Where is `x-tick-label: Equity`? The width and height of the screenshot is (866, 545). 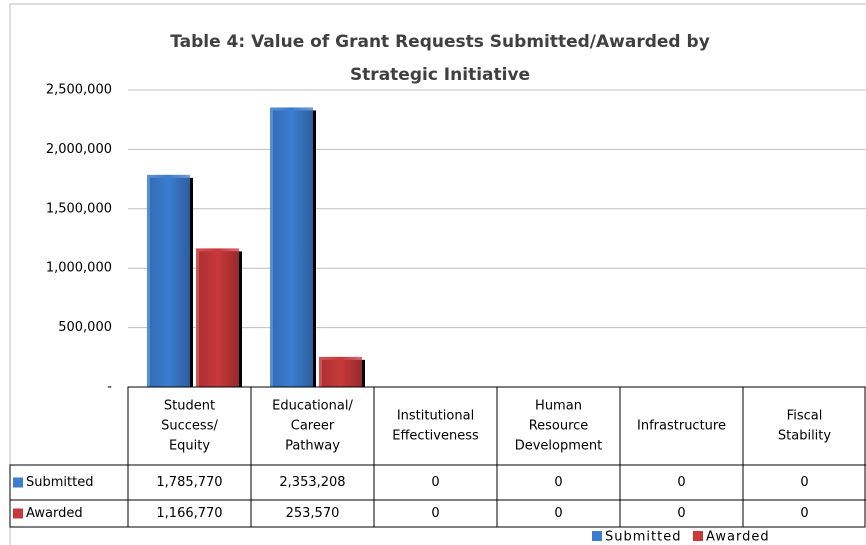 x-tick-label: Equity is located at coordinates (189, 446).